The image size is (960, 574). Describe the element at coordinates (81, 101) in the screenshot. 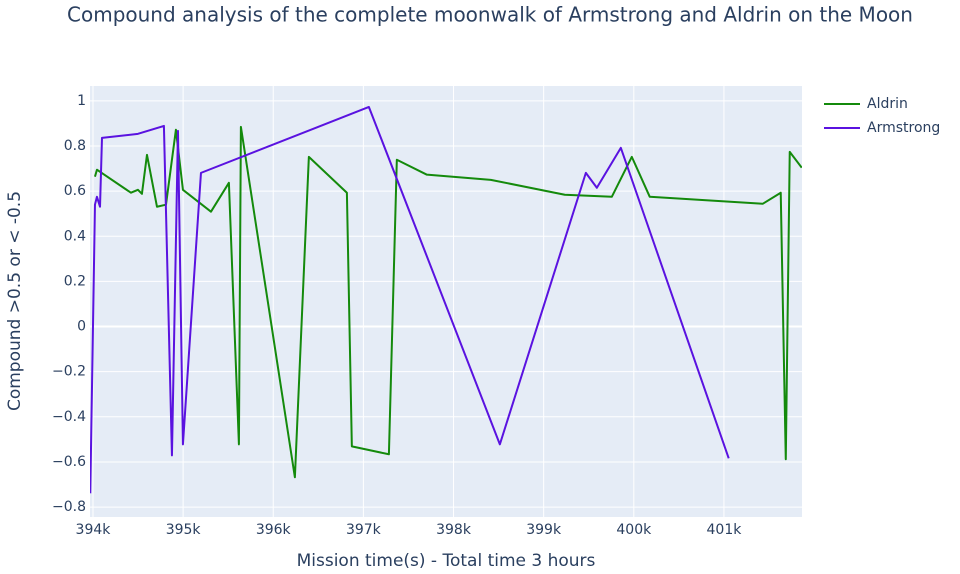

I see `y-tick-label: 1` at that location.